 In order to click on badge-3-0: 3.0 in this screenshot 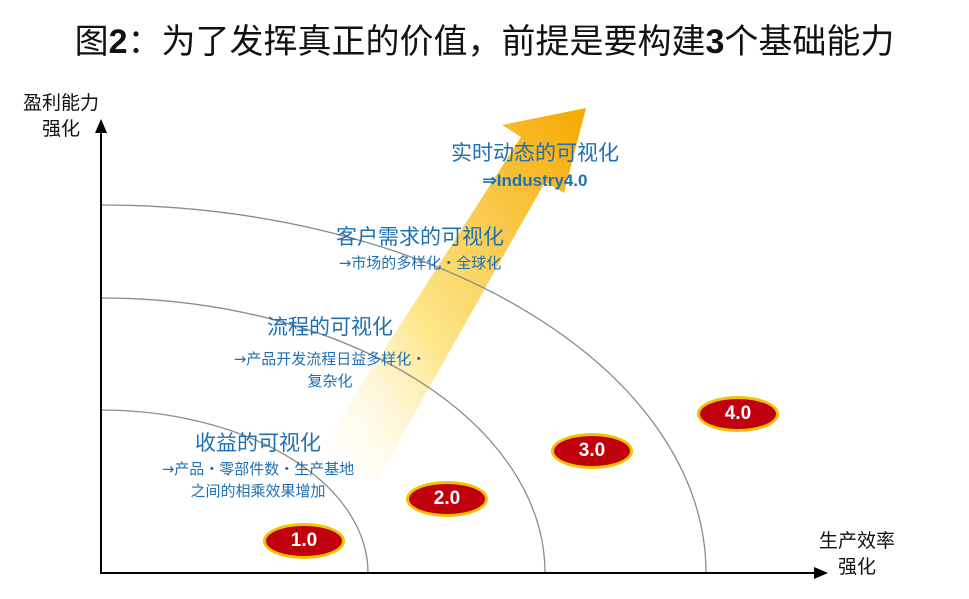, I will do `click(592, 451)`.